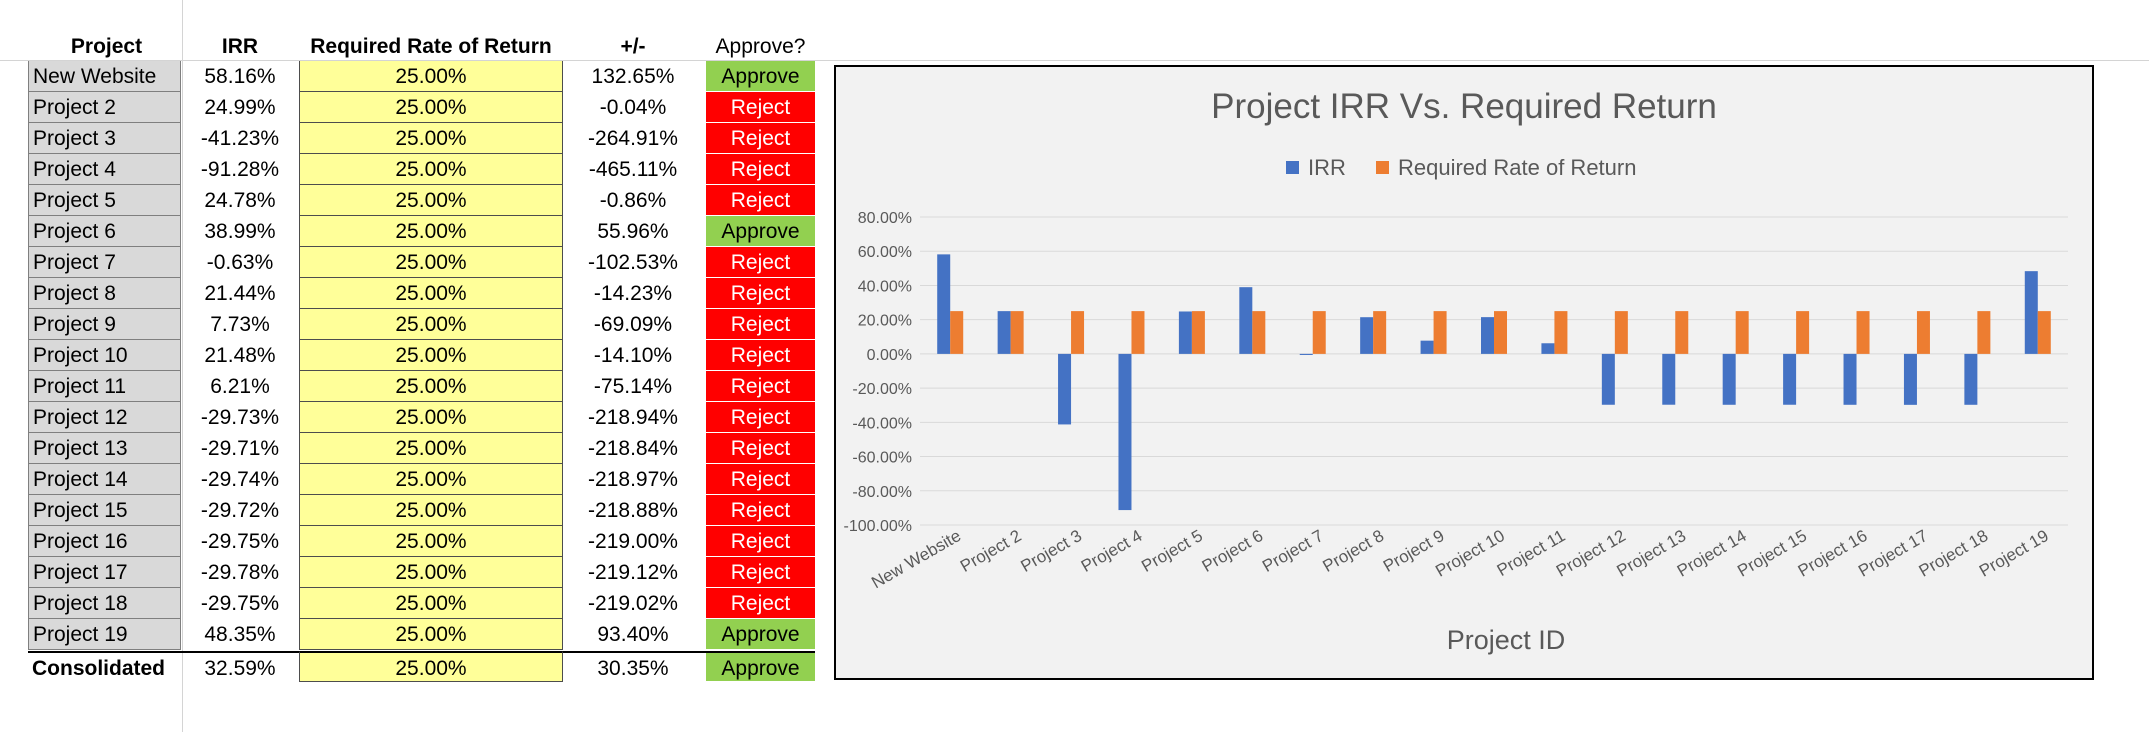 The image size is (2149, 732). I want to click on difference-cell: -218.88%, so click(633, 510).